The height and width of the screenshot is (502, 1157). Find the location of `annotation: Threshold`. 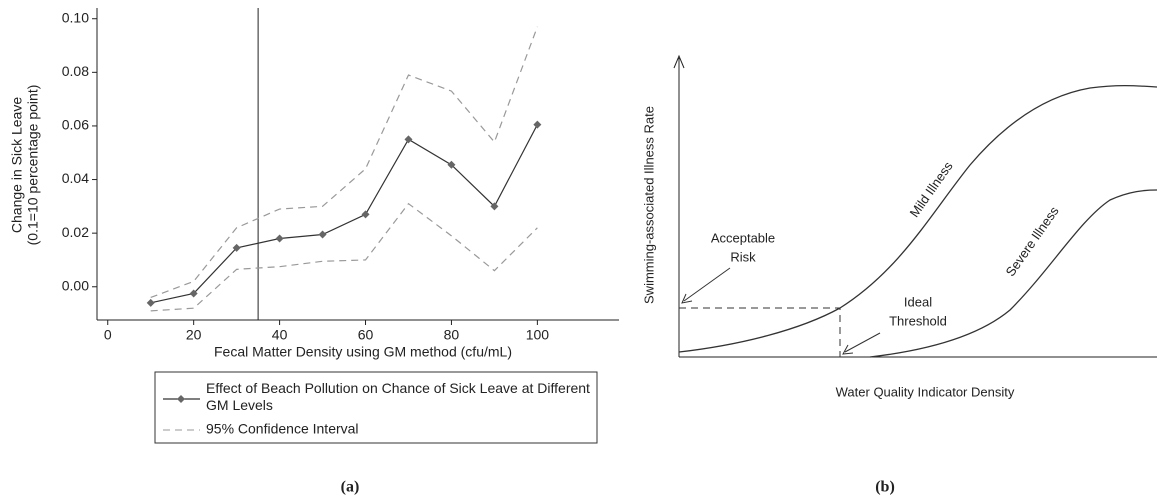

annotation: Threshold is located at coordinates (918, 320).